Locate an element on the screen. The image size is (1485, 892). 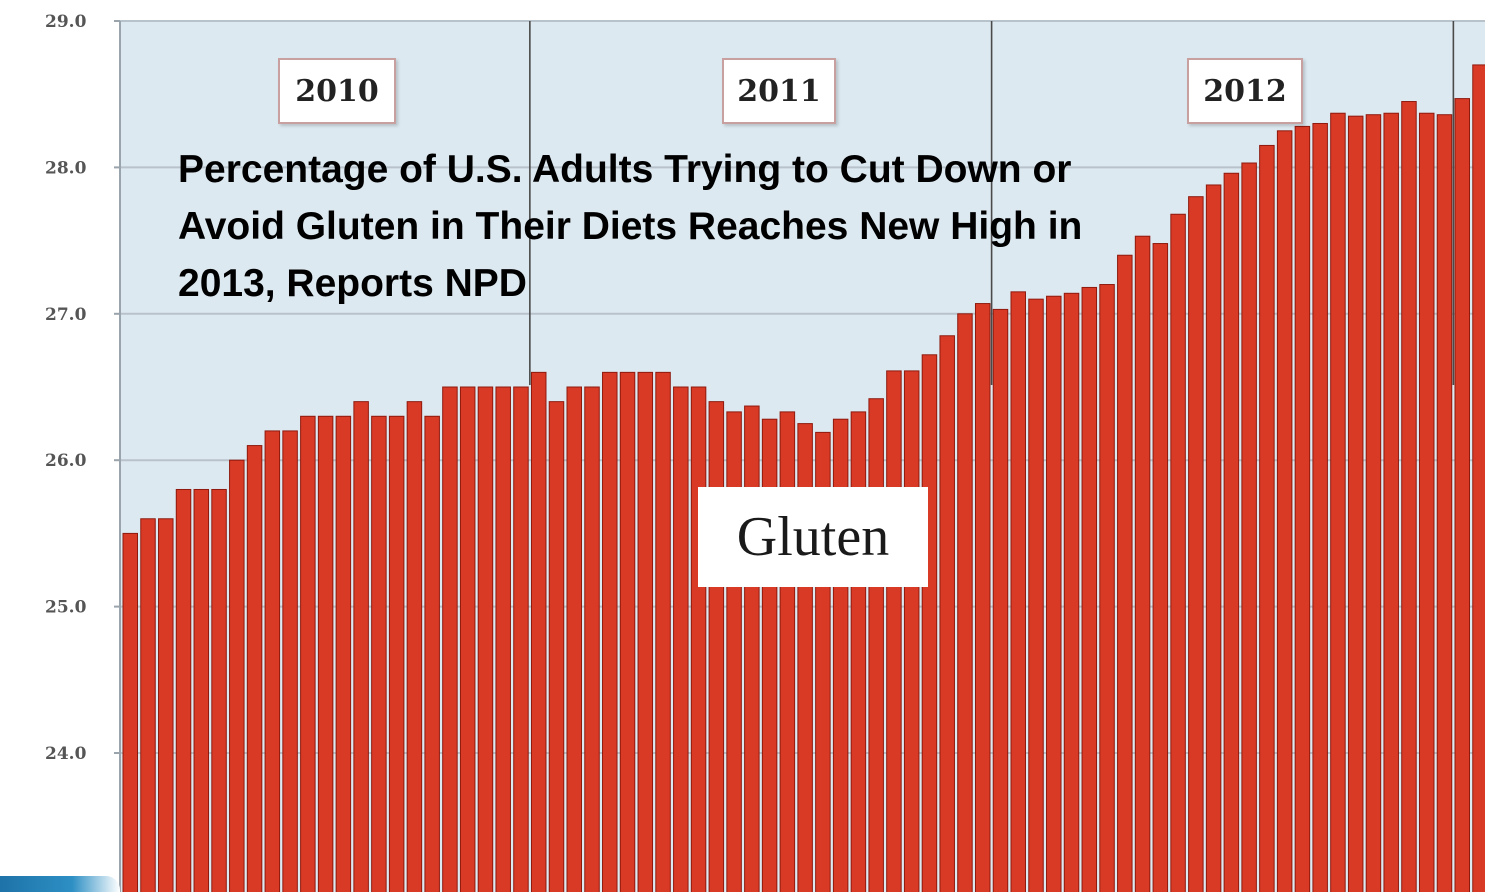
y-axis: 24.0 25.0 26.0 27.0 28.0 29.0 is located at coordinates (83, 452).